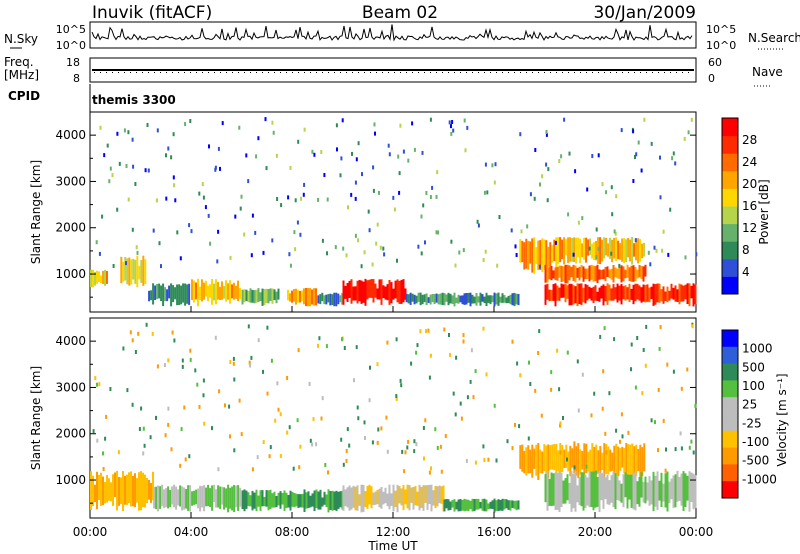 Image resolution: width=800 pixels, height=554 pixels. Describe the element at coordinates (70, 181) in the screenshot. I see `y-tick-label: 3000` at that location.